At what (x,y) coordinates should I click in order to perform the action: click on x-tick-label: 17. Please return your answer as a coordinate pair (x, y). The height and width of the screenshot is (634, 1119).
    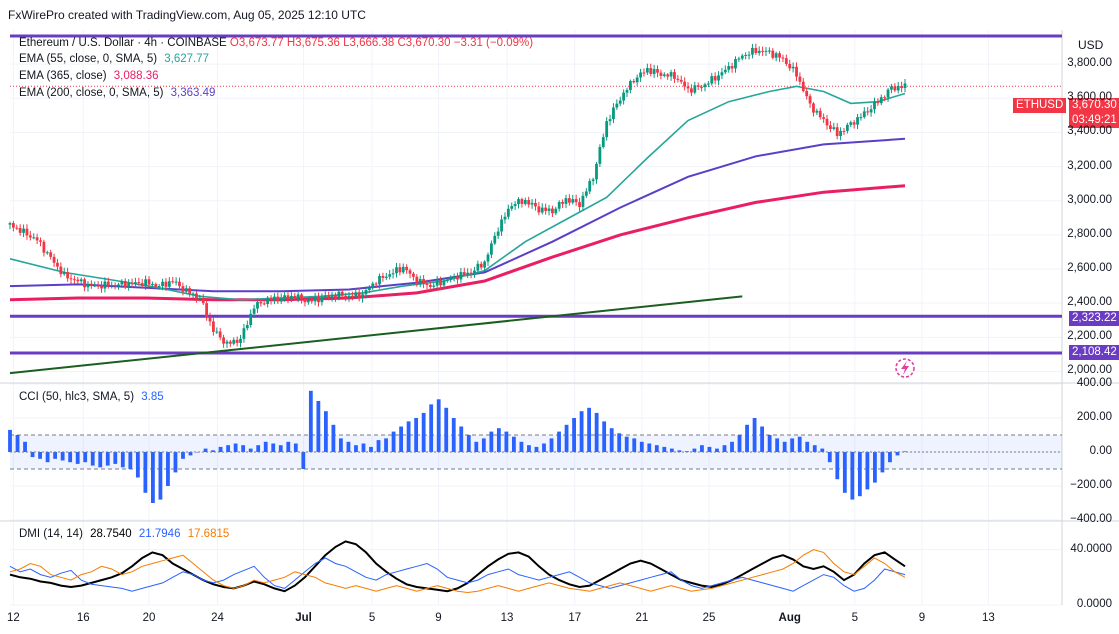
    Looking at the image, I should click on (575, 618).